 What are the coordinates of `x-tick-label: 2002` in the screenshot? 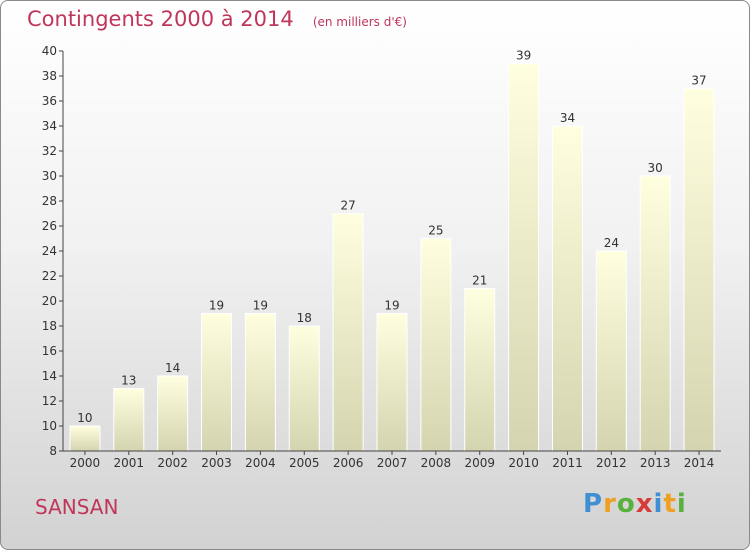 It's located at (172, 463).